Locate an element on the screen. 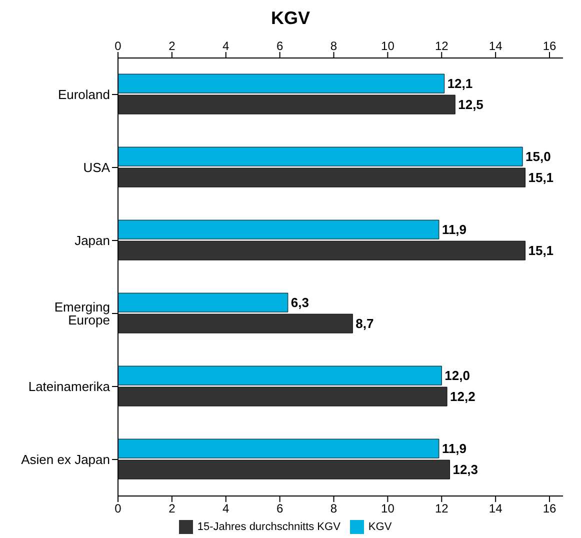 The height and width of the screenshot is (538, 581). y-tick-label: Euroland is located at coordinates (84, 94).